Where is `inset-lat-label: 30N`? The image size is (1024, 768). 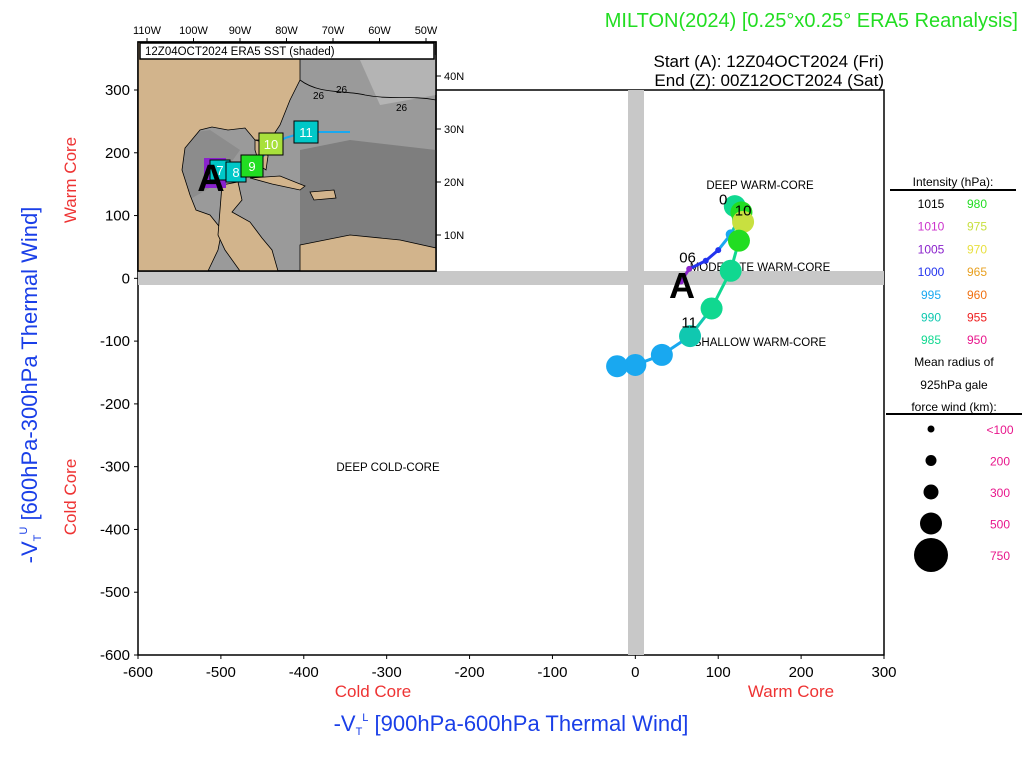
inset-lat-label: 30N is located at coordinates (454, 130).